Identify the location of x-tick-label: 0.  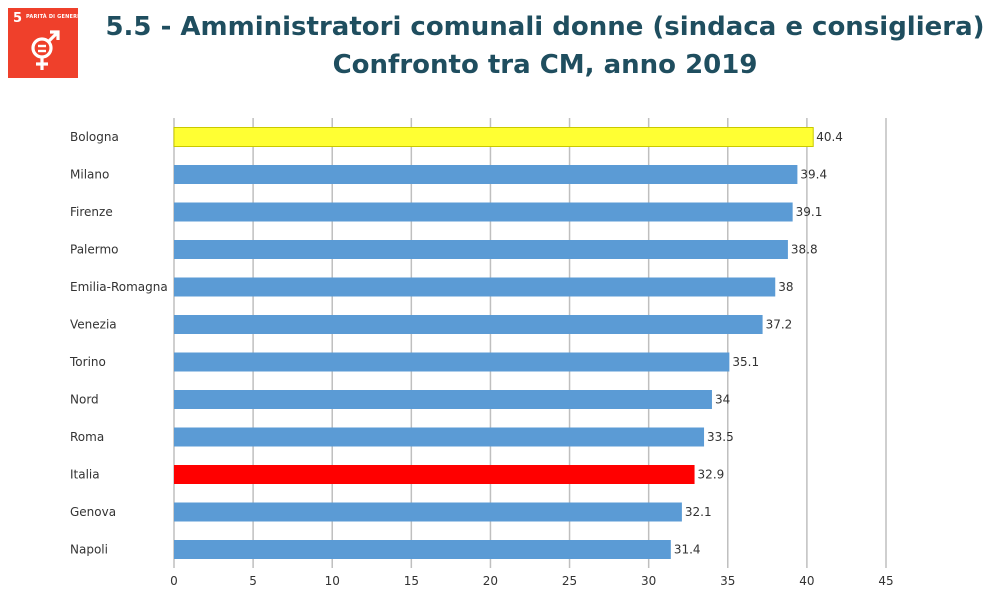
(174, 581).